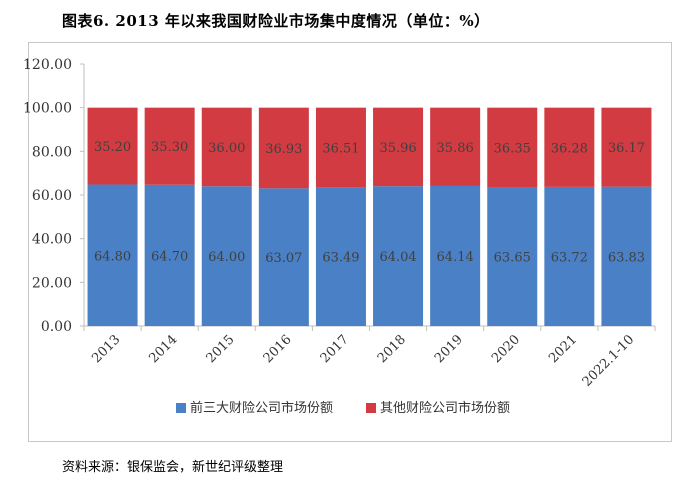 Image resolution: width=700 pixels, height=484 pixels. What do you see at coordinates (52, 283) in the screenshot?
I see `y-tick-label: 20.00` at bounding box center [52, 283].